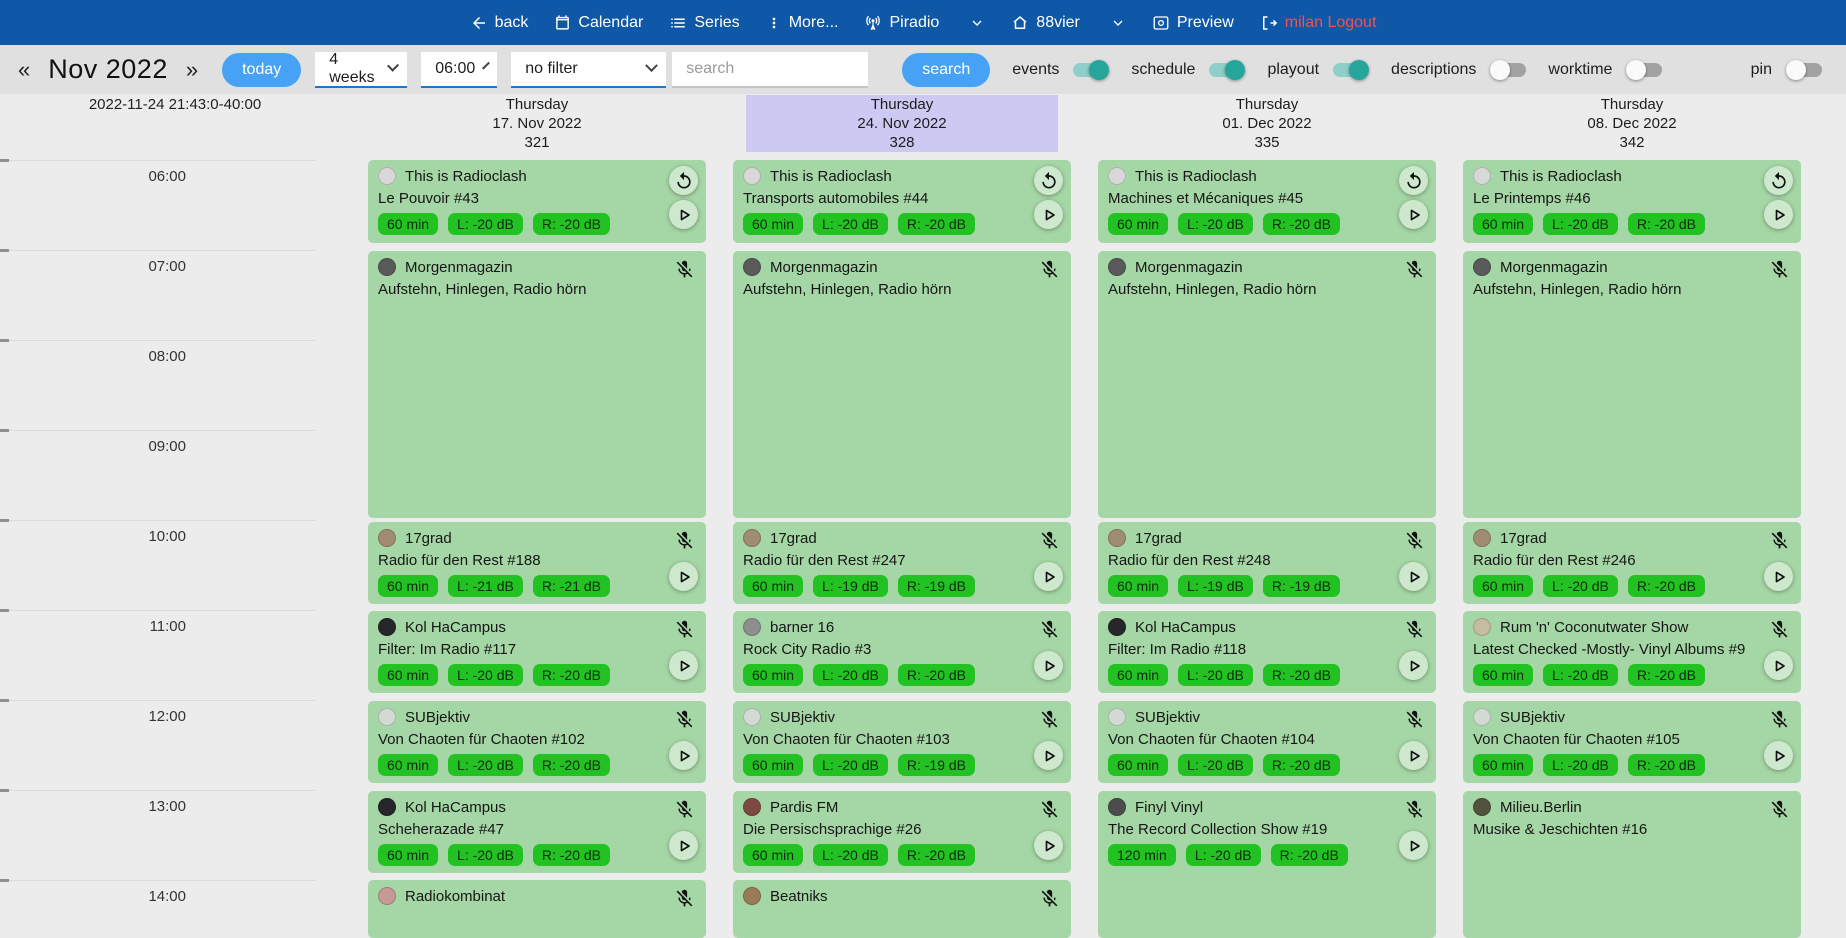 This screenshot has height=938, width=1846. I want to click on back-button: back, so click(499, 23).